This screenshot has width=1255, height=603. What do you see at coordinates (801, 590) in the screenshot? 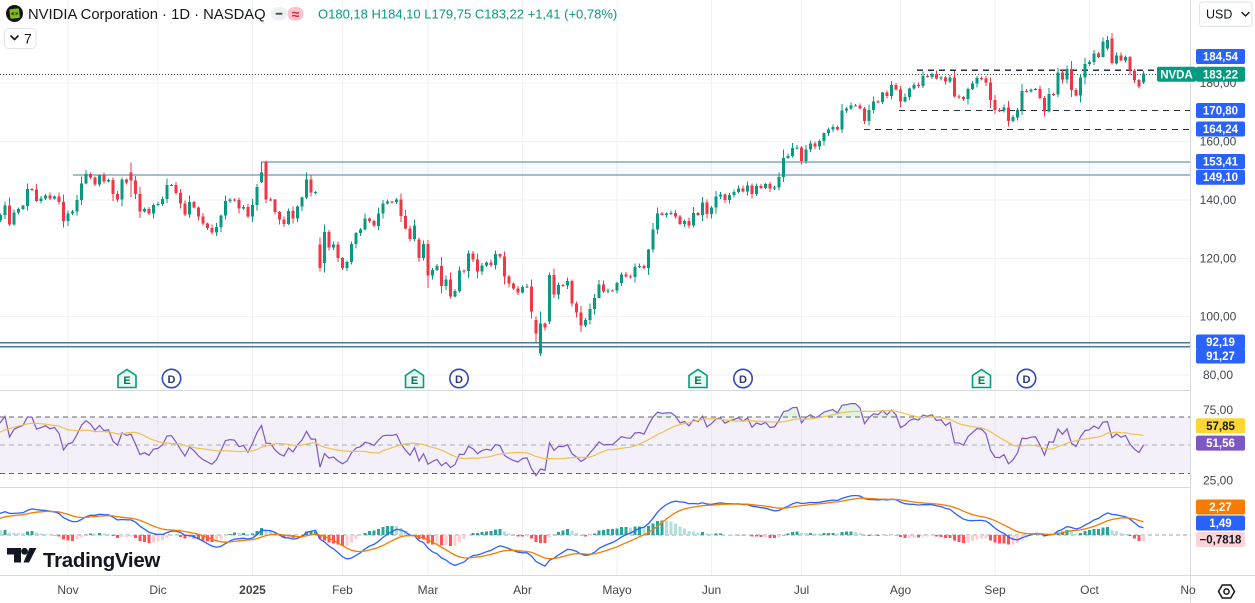
I see `svg-text: Jul` at bounding box center [801, 590].